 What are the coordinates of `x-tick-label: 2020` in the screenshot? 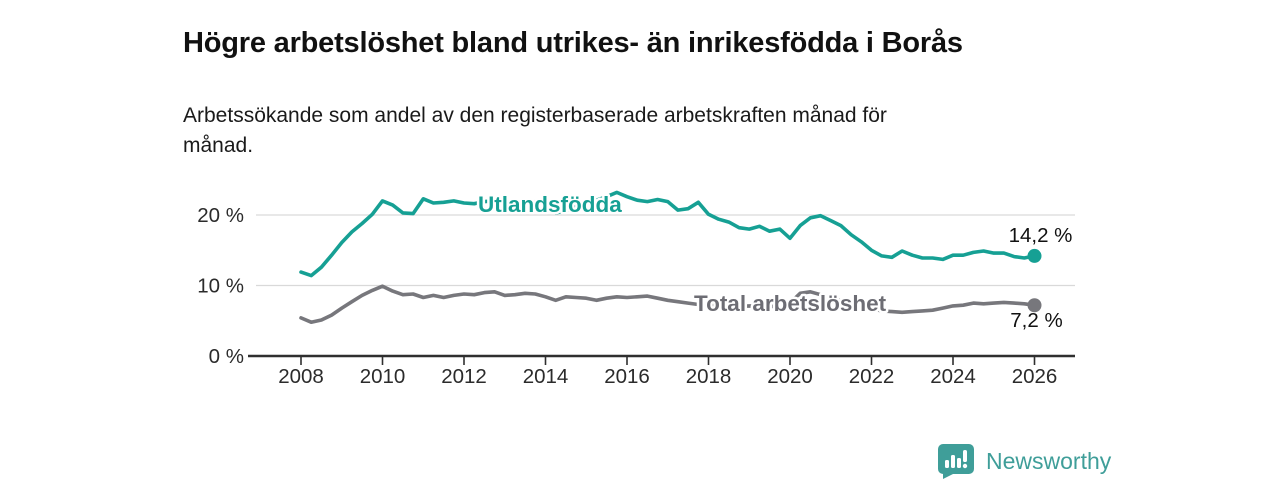 It's located at (790, 376).